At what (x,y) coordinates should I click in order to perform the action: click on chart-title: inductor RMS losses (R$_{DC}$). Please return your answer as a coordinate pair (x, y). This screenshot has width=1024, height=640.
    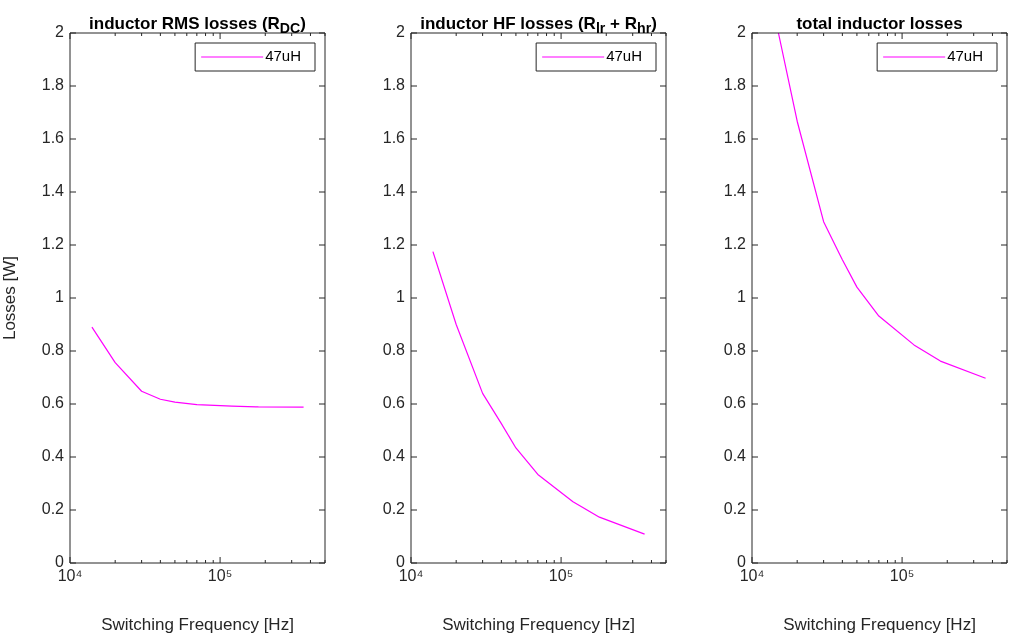
    Looking at the image, I should click on (197, 25).